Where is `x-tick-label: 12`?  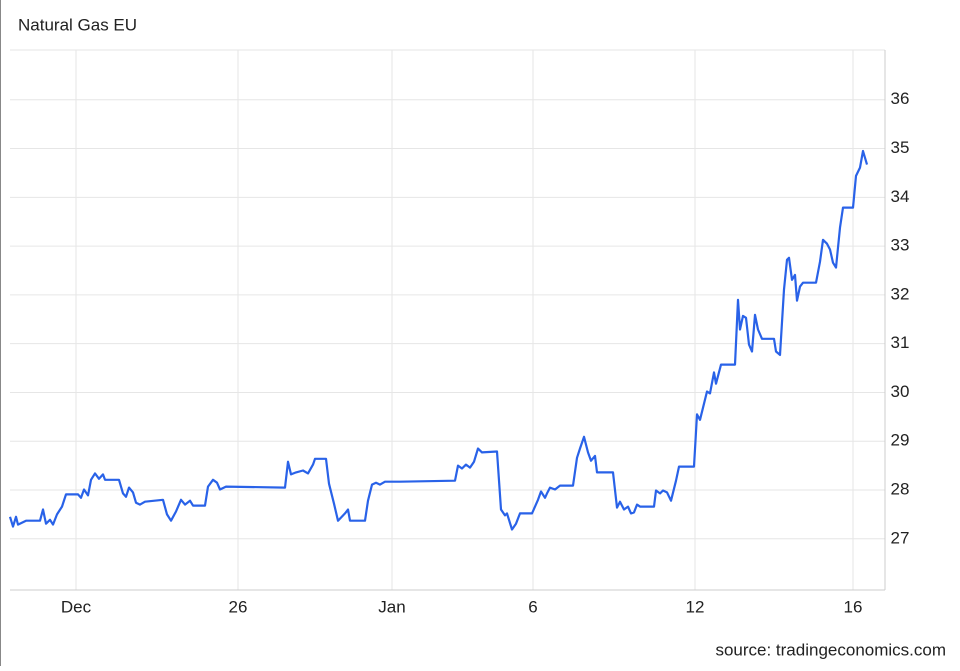
x-tick-label: 12 is located at coordinates (695, 606).